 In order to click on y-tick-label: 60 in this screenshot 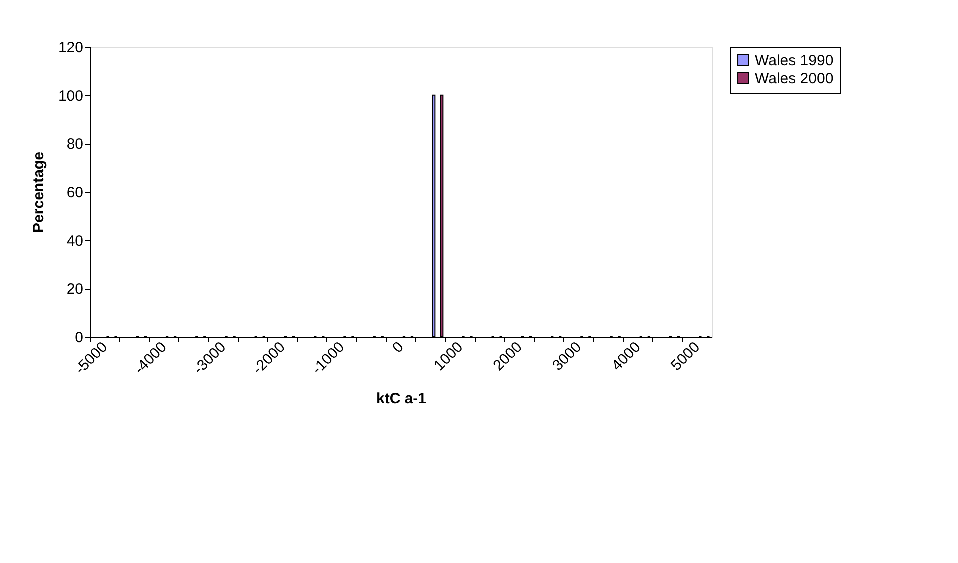, I will do `click(75, 193)`.